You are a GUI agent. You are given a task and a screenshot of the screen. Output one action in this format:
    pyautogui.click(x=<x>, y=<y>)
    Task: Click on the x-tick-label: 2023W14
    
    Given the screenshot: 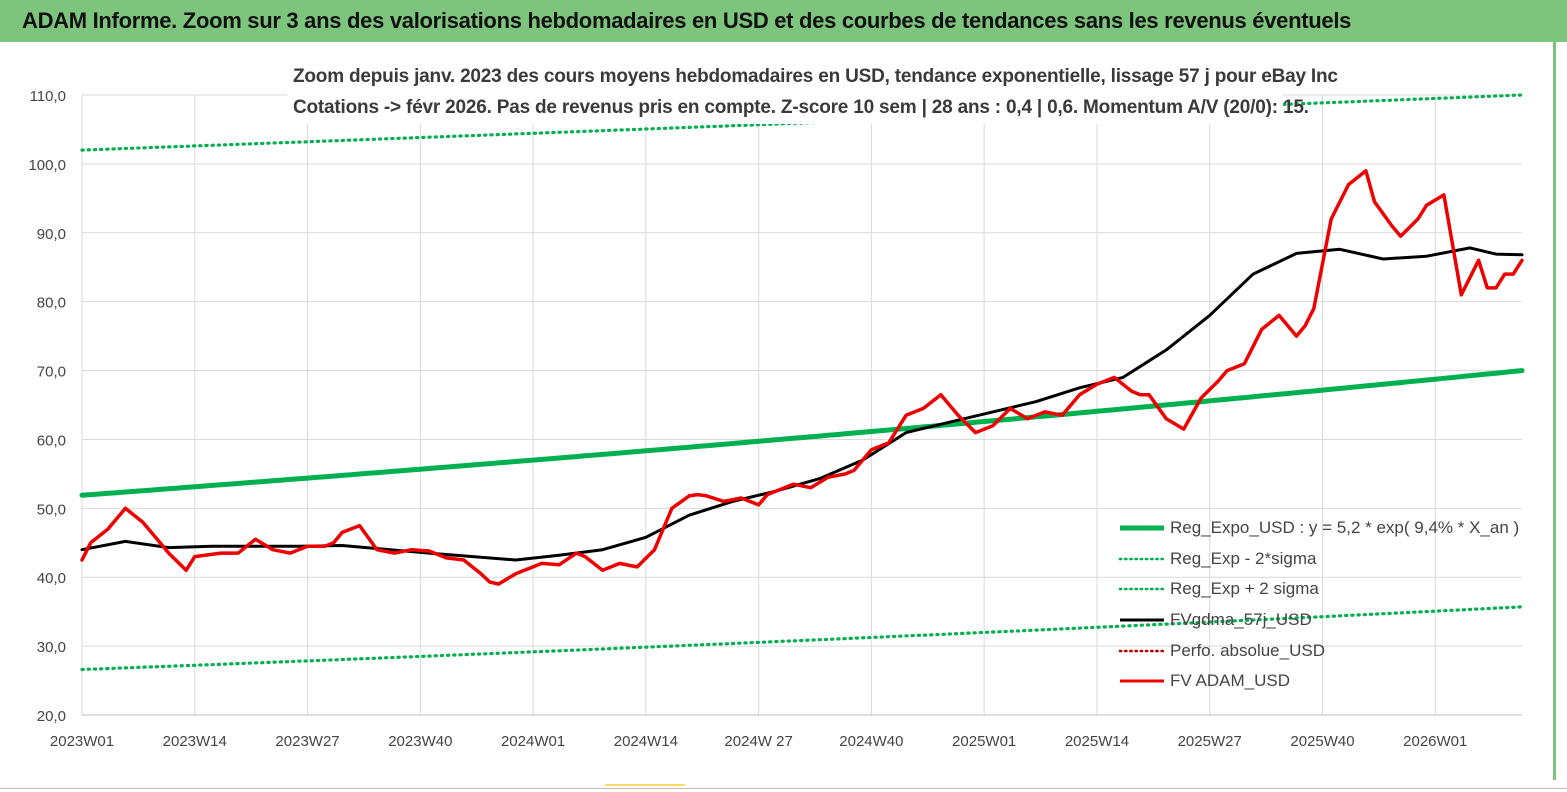 What is the action you would take?
    pyautogui.click(x=195, y=741)
    